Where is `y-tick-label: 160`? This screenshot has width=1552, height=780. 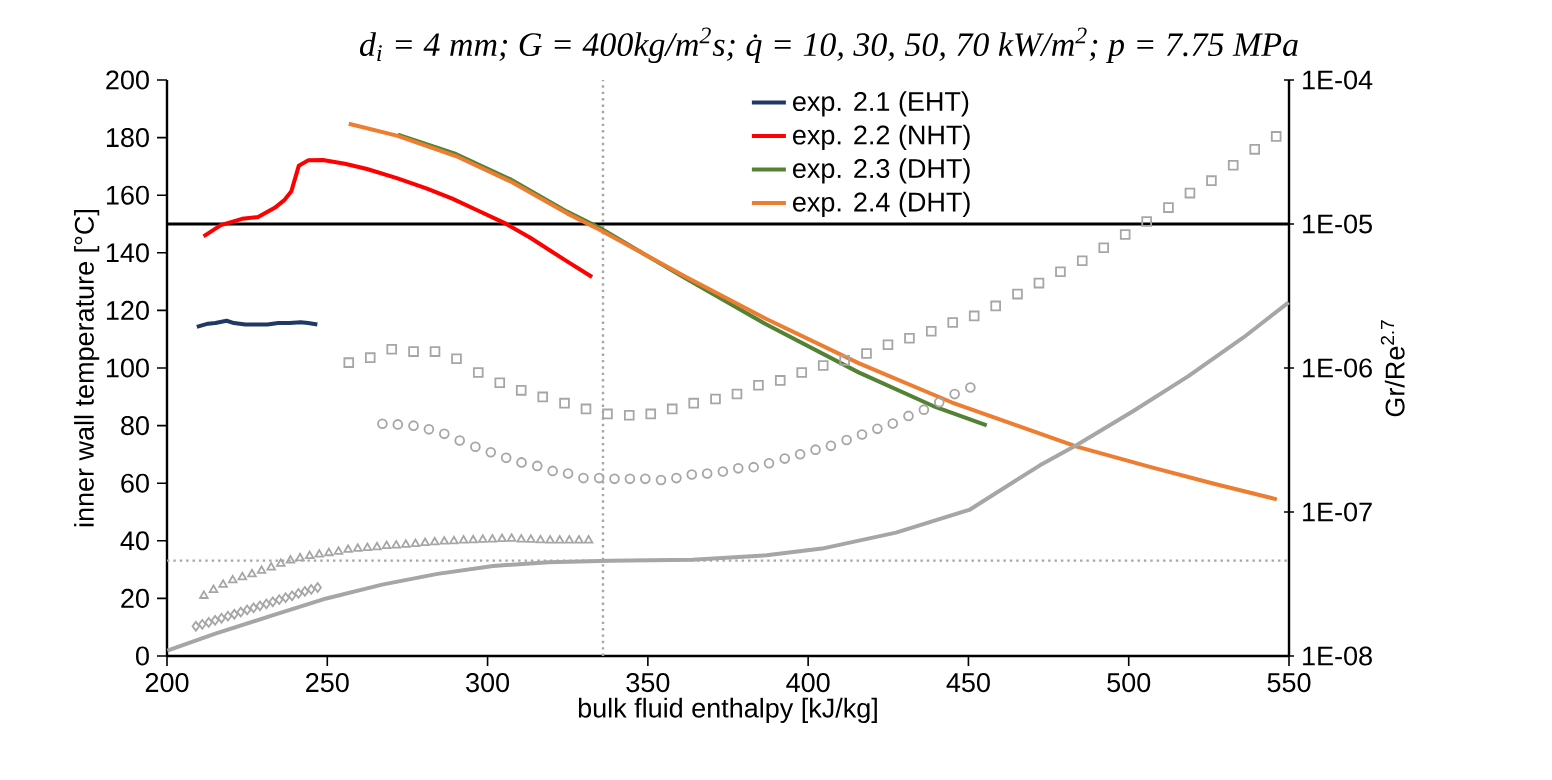
y-tick-label: 160 is located at coordinates (127, 195).